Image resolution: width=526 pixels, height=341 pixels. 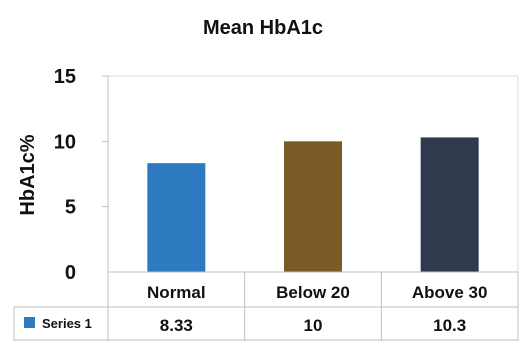 I want to click on y-tick-label: 10, so click(x=65, y=142).